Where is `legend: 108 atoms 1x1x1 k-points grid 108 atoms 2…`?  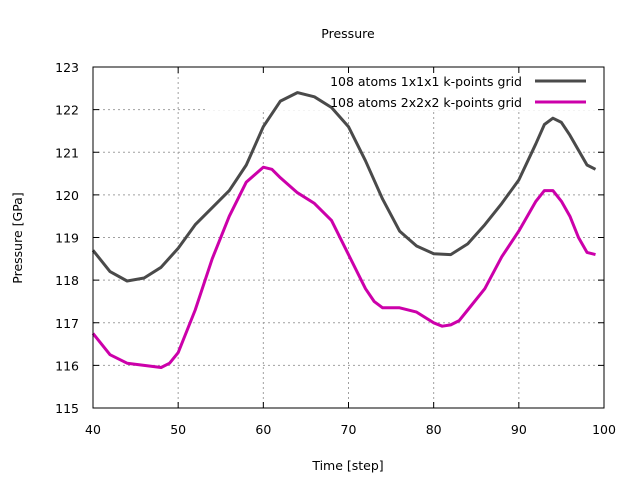 legend: 108 atoms 1x1x1 k-points grid 108 atoms 2… is located at coordinates (458, 92).